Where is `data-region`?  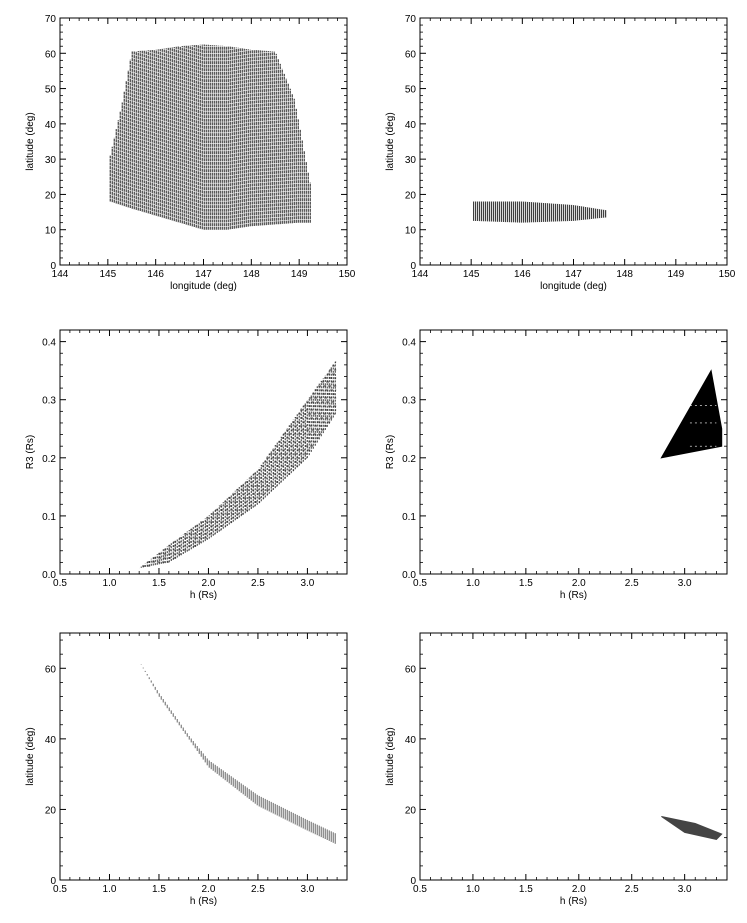
data-region is located at coordinates (691, 414).